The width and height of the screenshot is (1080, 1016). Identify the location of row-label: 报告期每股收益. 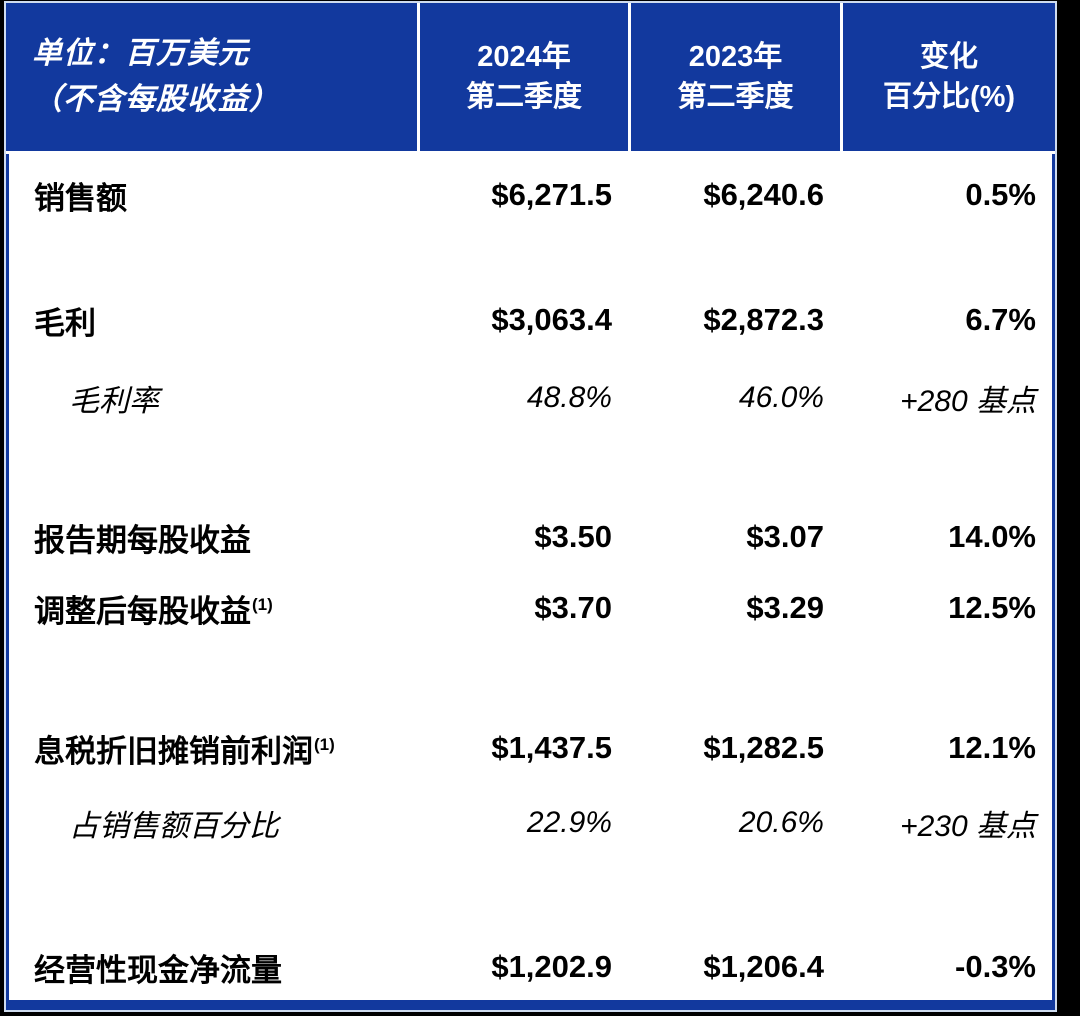
(213, 537).